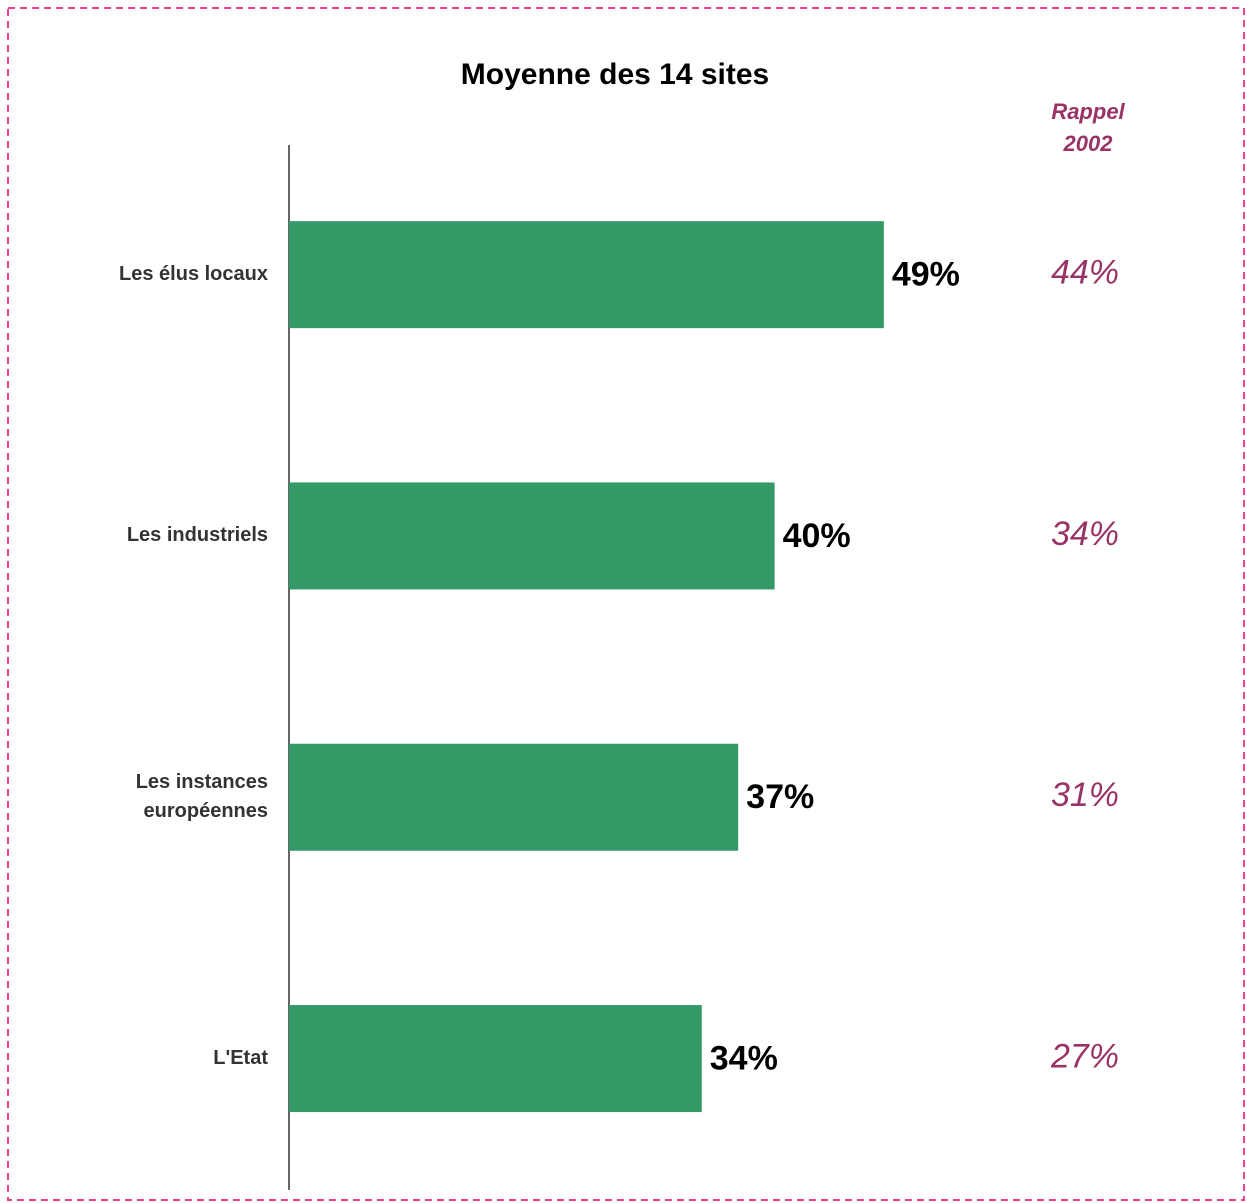  What do you see at coordinates (615, 74) in the screenshot?
I see `chart-title: Moyenne des 14 sites` at bounding box center [615, 74].